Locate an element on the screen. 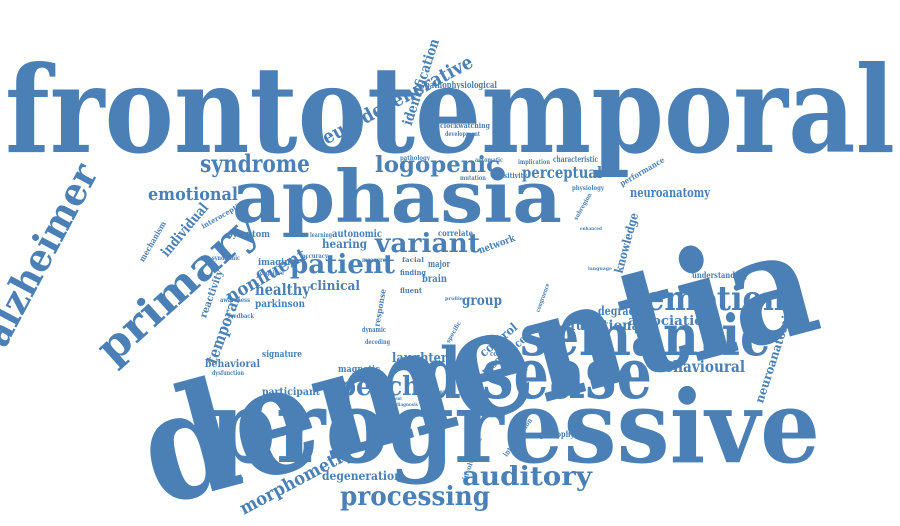 Image resolution: width=900 pixels, height=526 pixels. word-learning: learning is located at coordinates (321, 235).